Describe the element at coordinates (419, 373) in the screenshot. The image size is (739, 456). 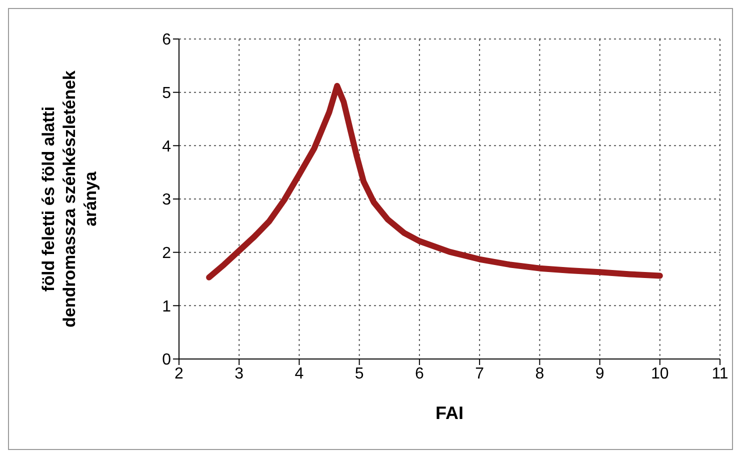
I see `x-tick-label: 6` at that location.